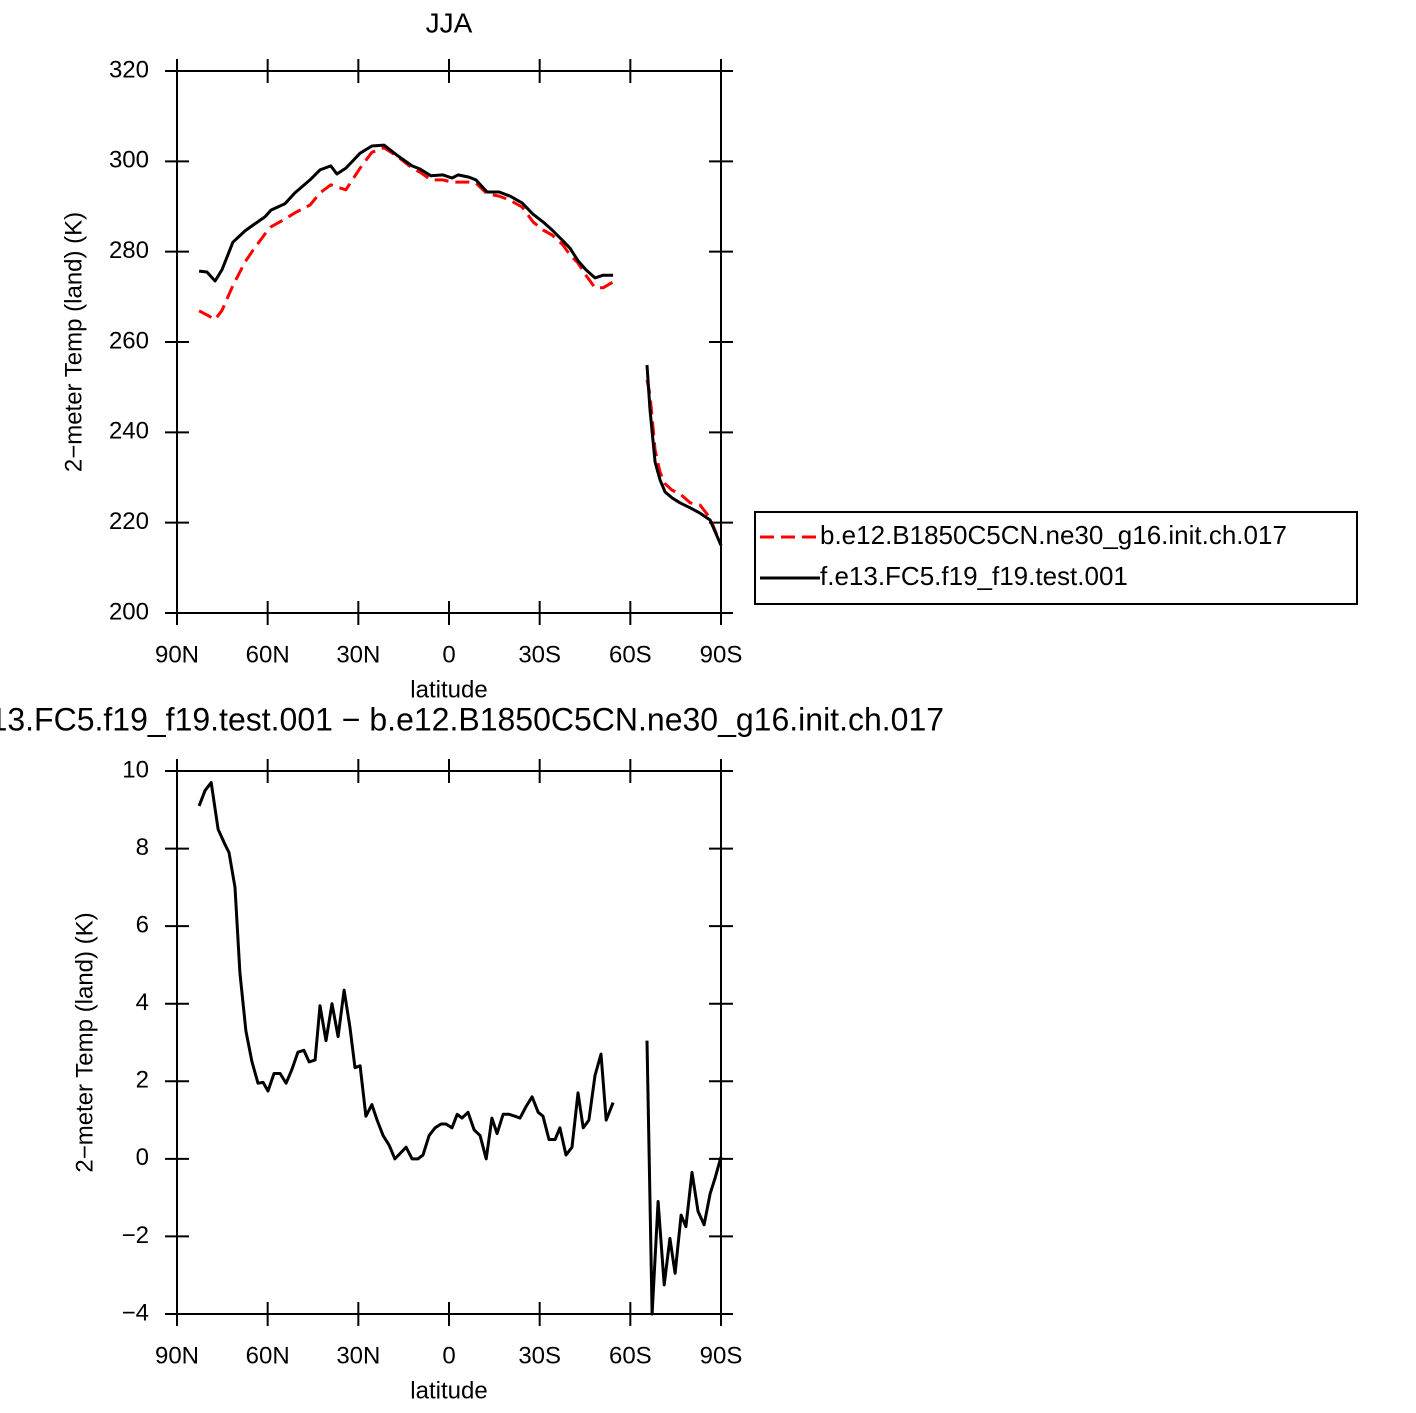 The width and height of the screenshot is (1416, 1413). I want to click on y-tick-label: −4, so click(135, 1312).